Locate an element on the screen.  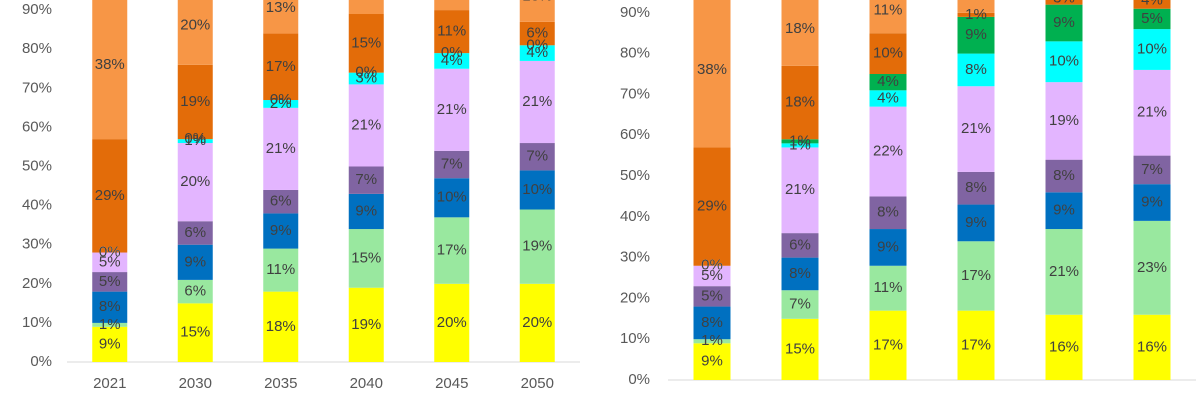
y-tick-label: 80% is located at coordinates (635, 53).